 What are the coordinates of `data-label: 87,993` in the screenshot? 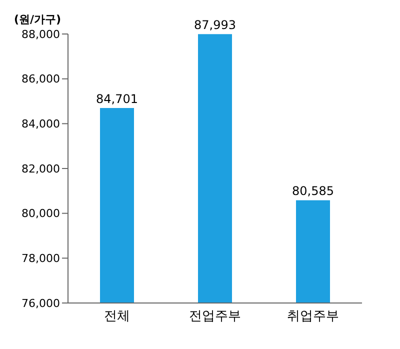 It's located at (215, 25).